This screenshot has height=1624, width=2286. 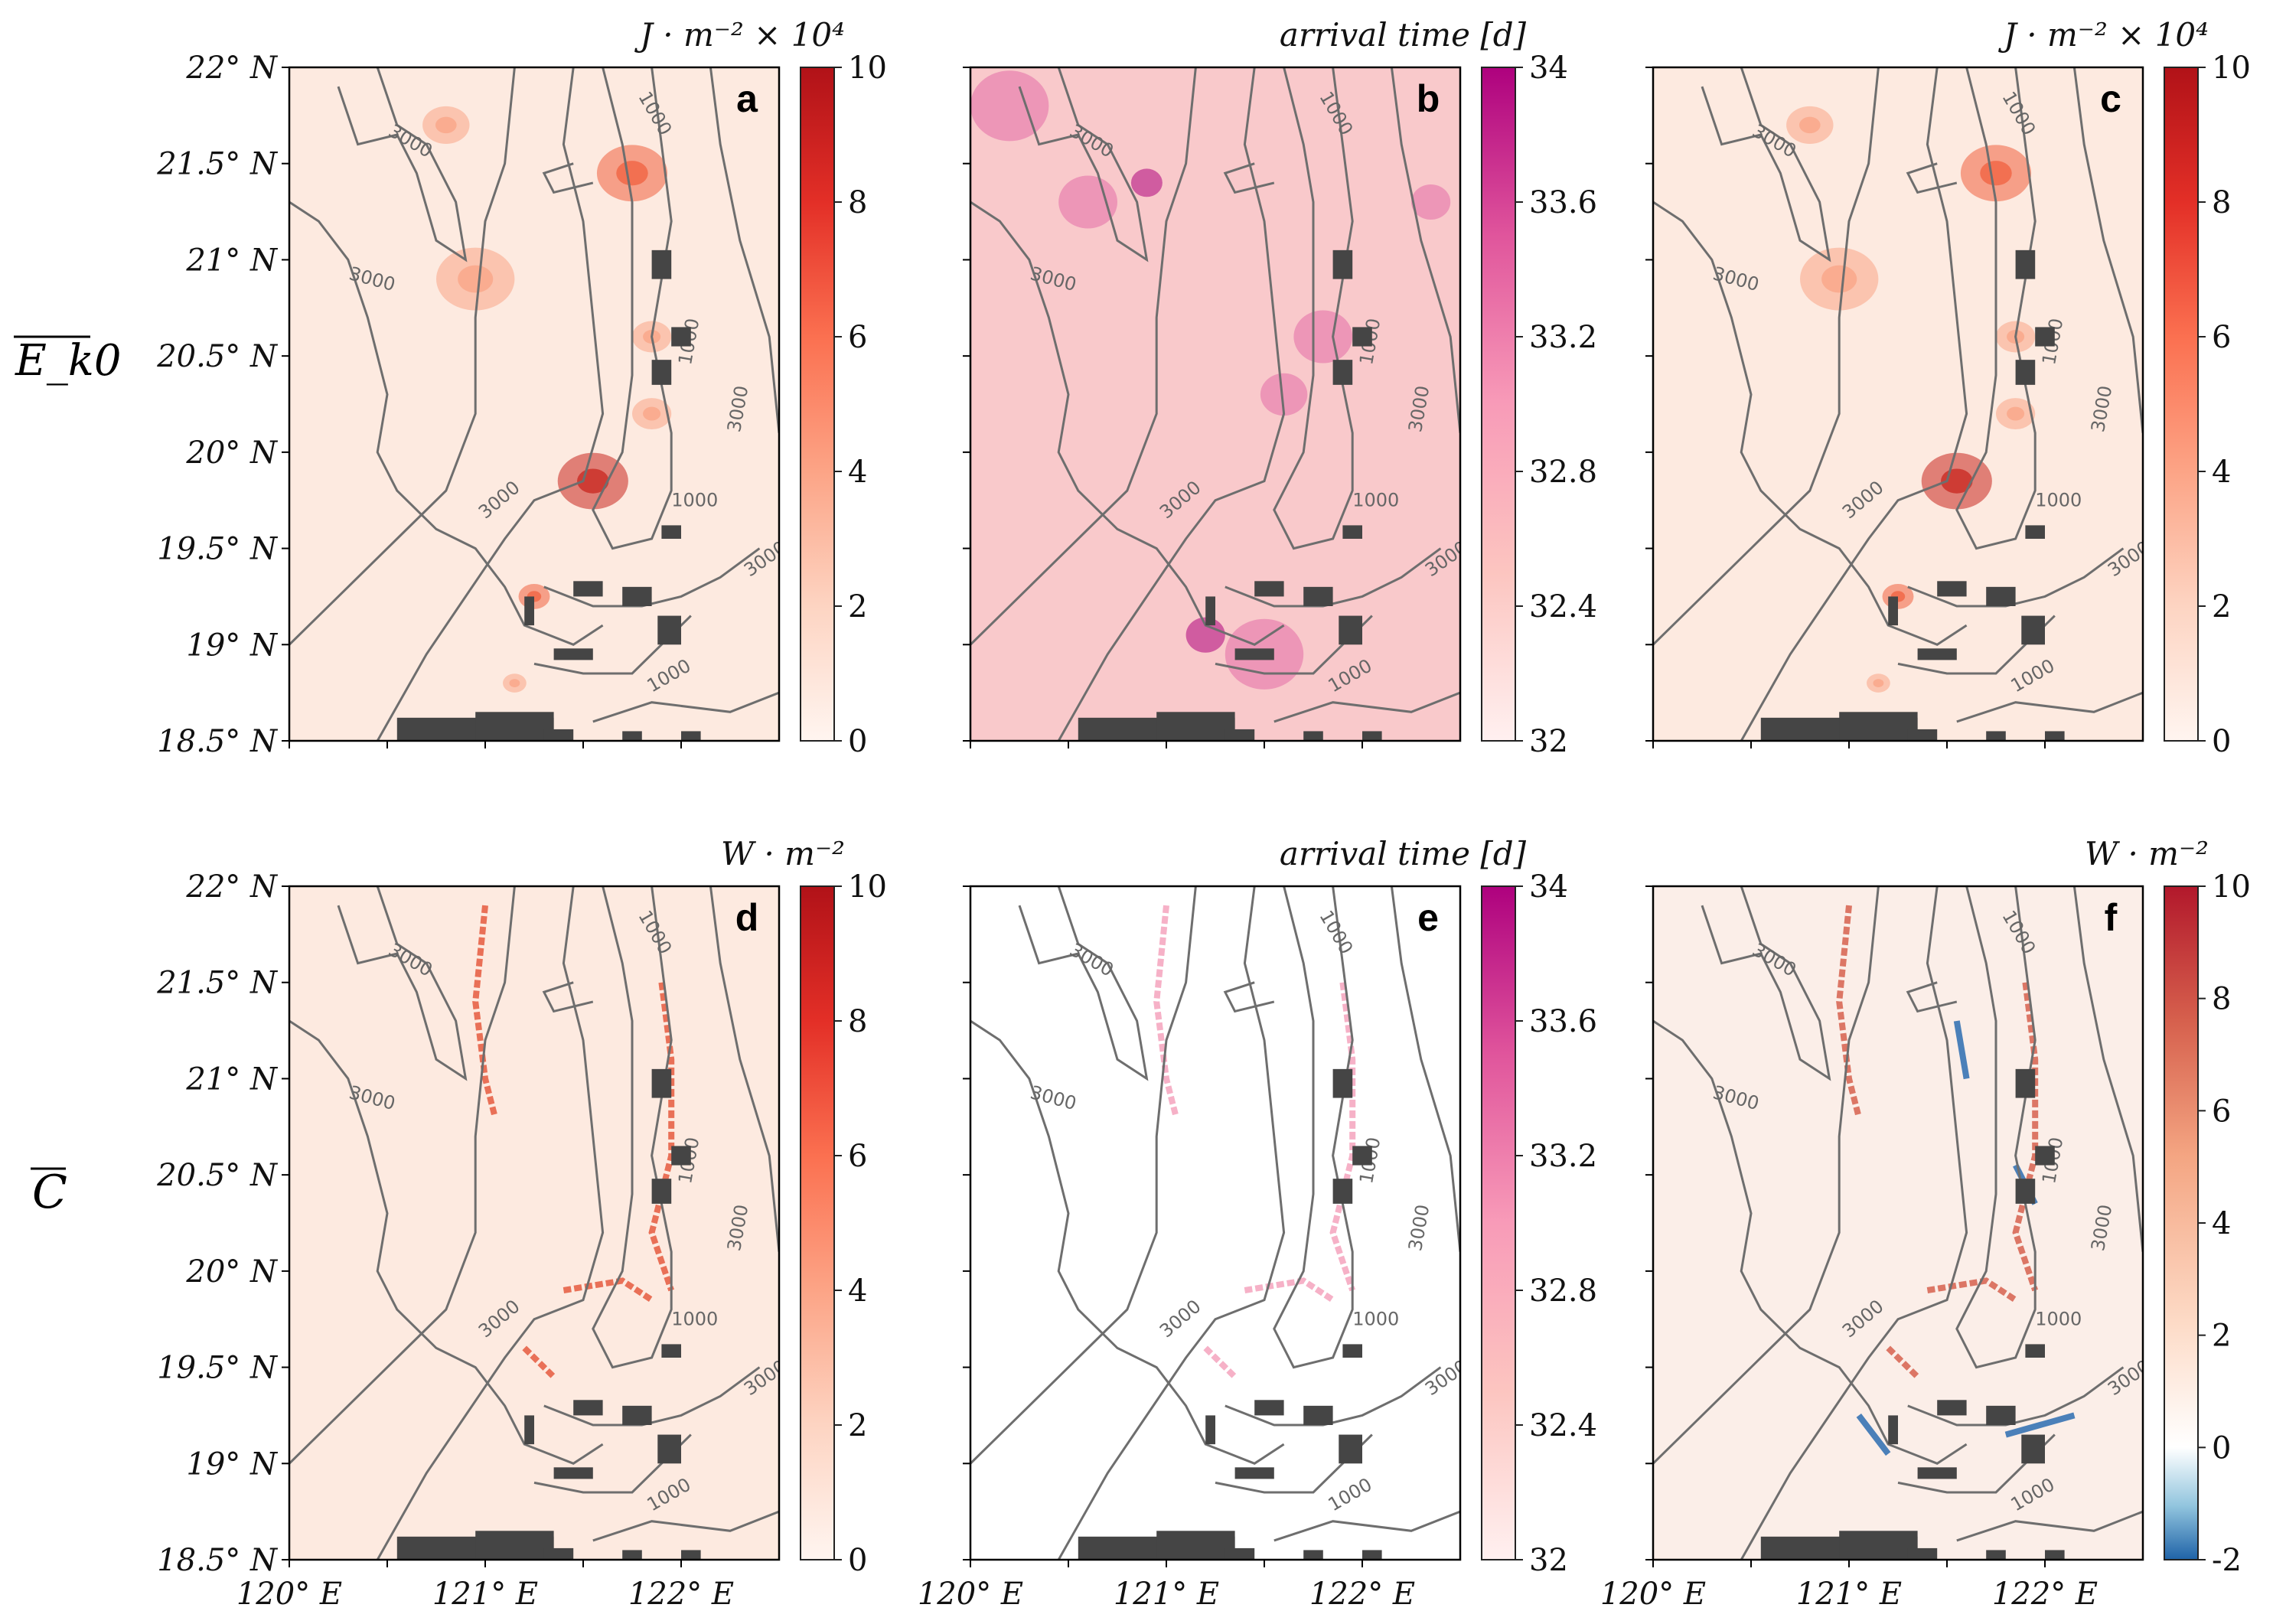 I want to click on y-tick-label: 21.5° N, so click(x=217, y=983).